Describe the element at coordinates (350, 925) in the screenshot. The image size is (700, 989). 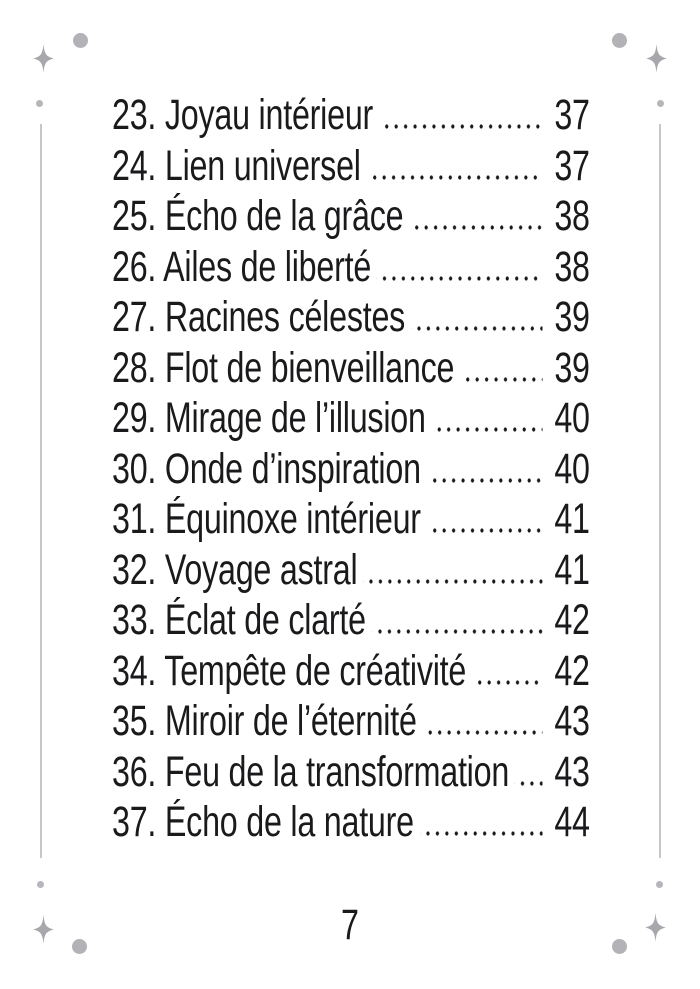
I see `page-number: 7` at that location.